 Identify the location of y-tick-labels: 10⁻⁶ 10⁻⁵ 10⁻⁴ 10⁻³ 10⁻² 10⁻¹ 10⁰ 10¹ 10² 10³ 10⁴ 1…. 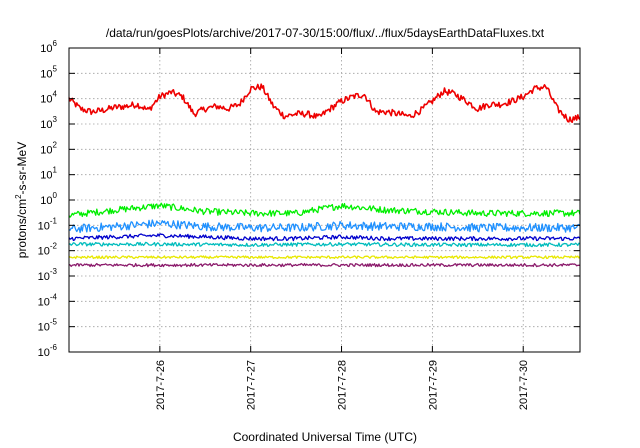
(48, 199).